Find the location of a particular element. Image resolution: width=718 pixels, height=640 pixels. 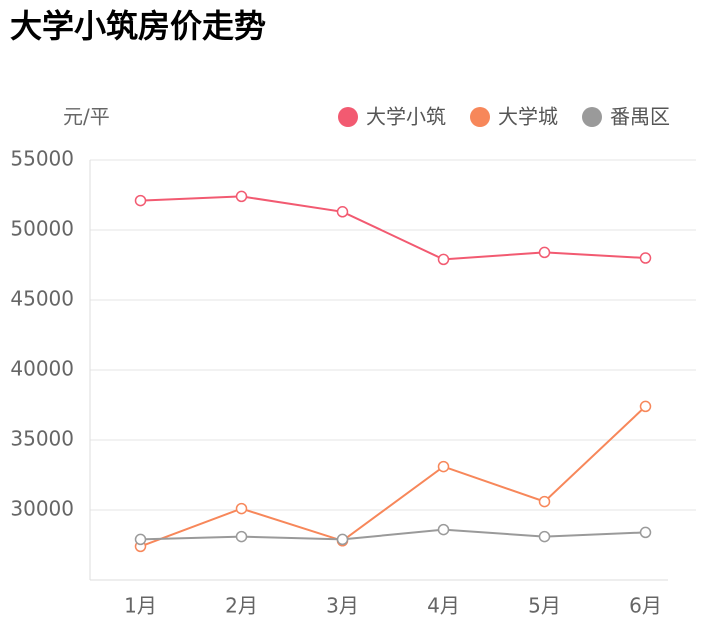

legend-label: 大学城 is located at coordinates (528, 117).